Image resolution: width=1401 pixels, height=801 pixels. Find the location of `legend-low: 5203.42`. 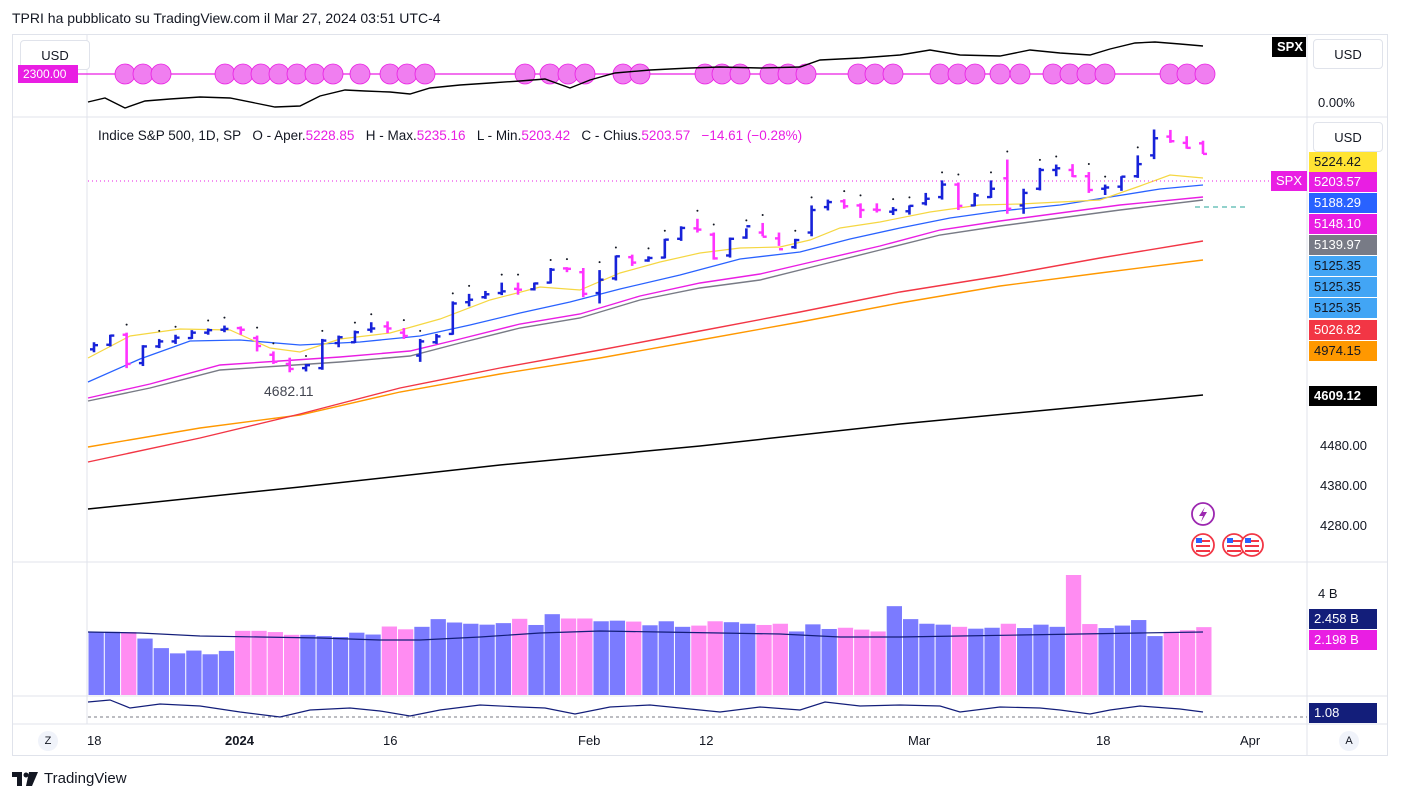

legend-low: 5203.42 is located at coordinates (546, 135).